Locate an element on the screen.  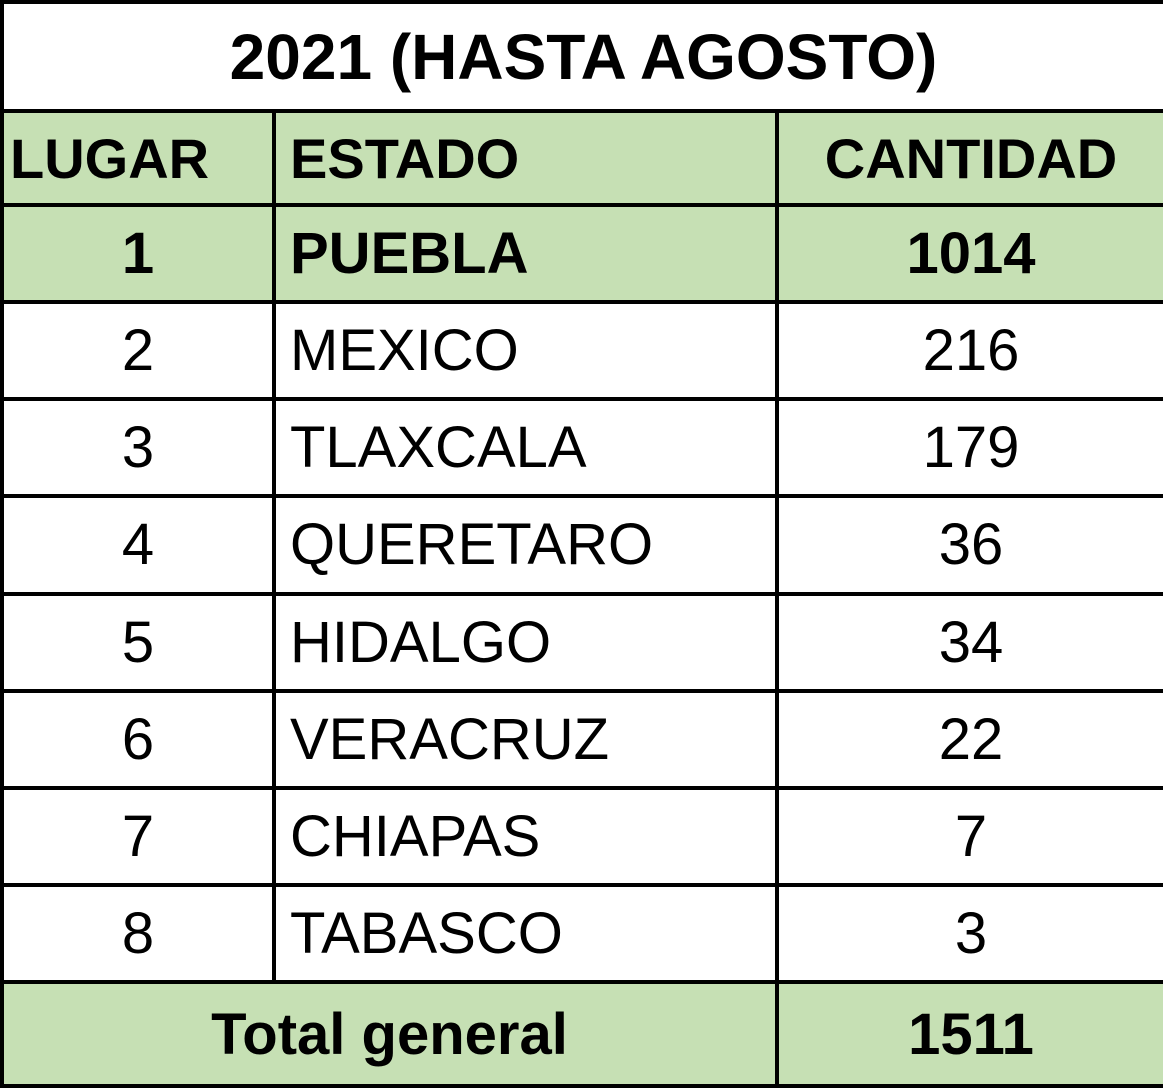
state-cell: MEXICO is located at coordinates (525, 351).